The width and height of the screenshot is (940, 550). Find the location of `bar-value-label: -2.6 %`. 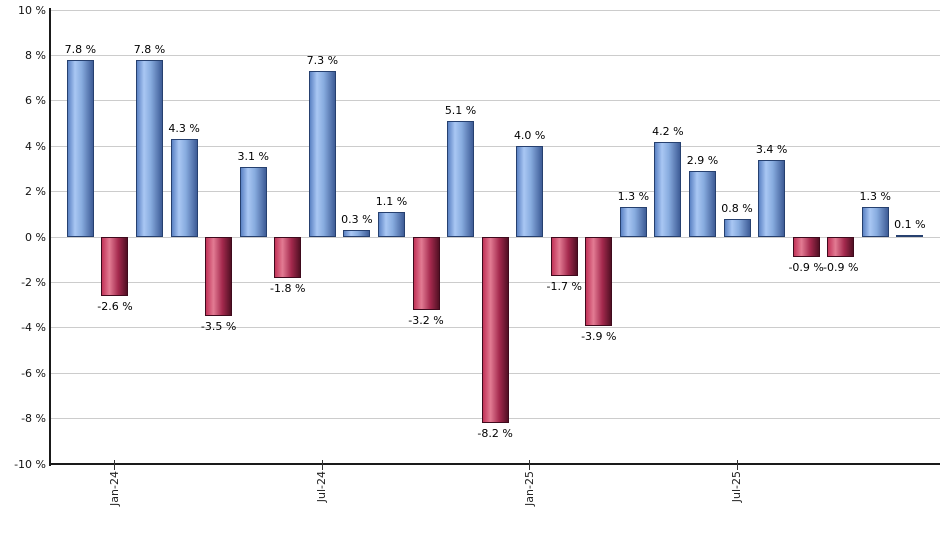

bar-value-label: -2.6 % is located at coordinates (115, 307).